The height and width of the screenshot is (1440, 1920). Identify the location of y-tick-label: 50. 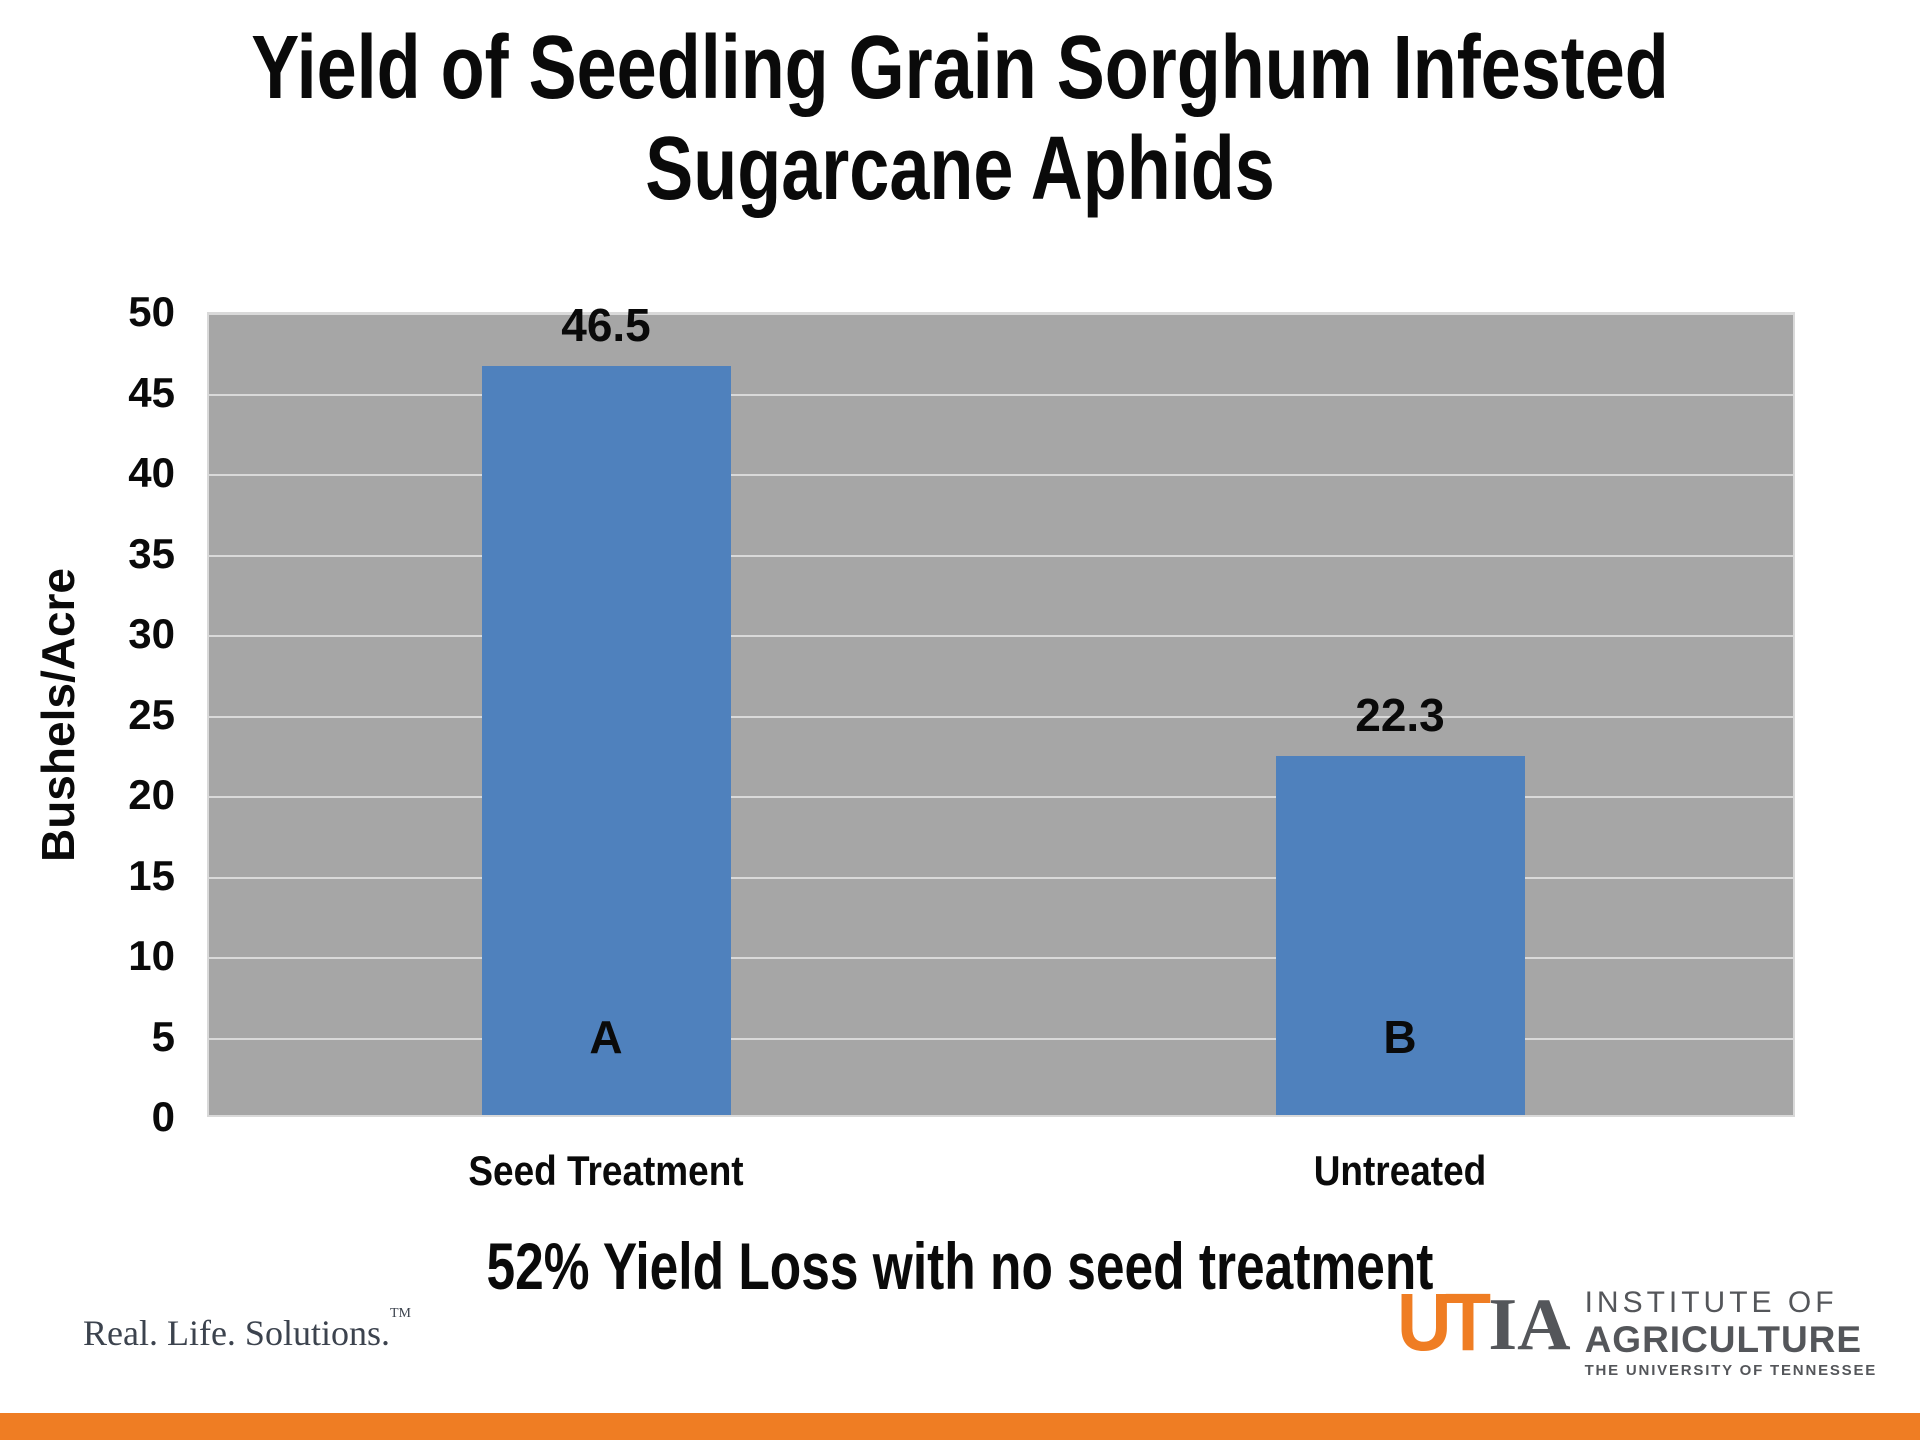
(151, 311).